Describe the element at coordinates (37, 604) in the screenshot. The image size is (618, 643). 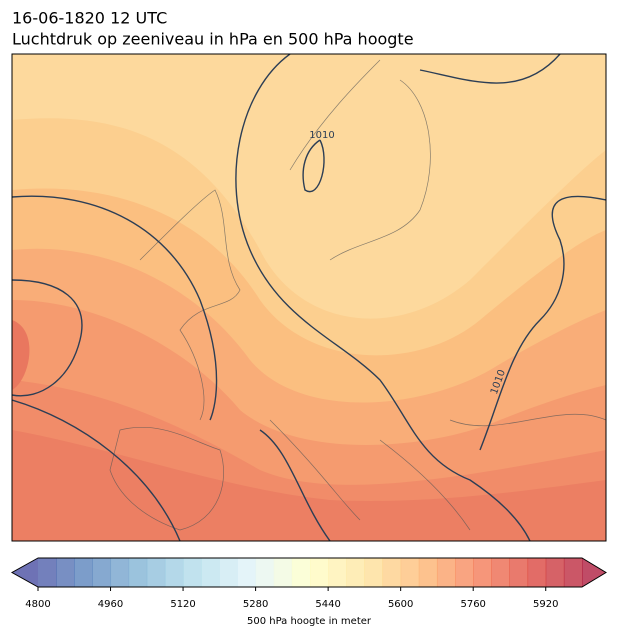
I see `colorbar-tick-label: 4800` at that location.